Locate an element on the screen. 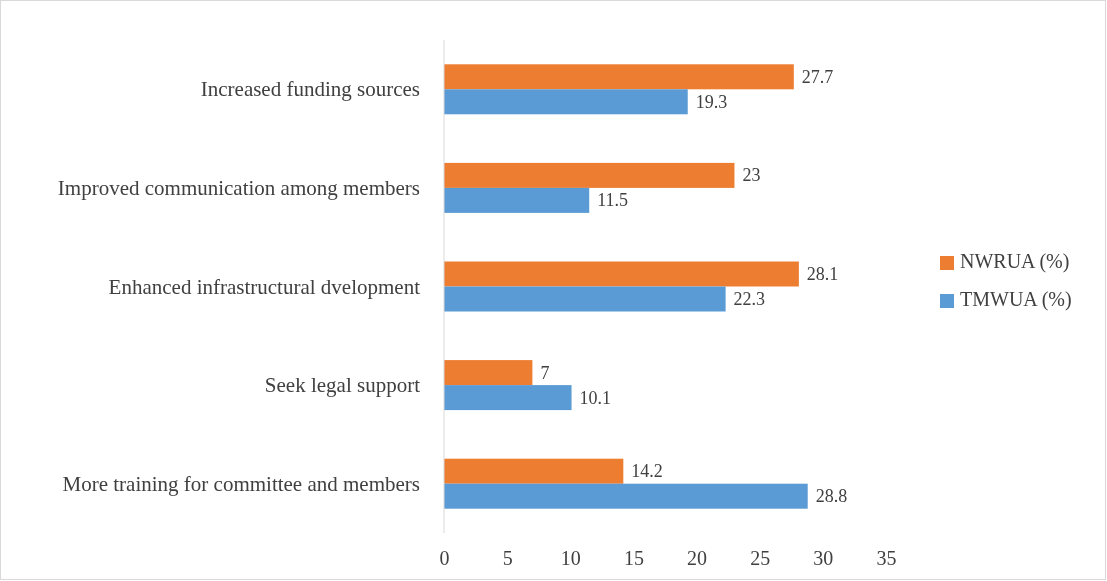 The height and width of the screenshot is (581, 1107). legend-label: NWRUA (%) is located at coordinates (1015, 261).